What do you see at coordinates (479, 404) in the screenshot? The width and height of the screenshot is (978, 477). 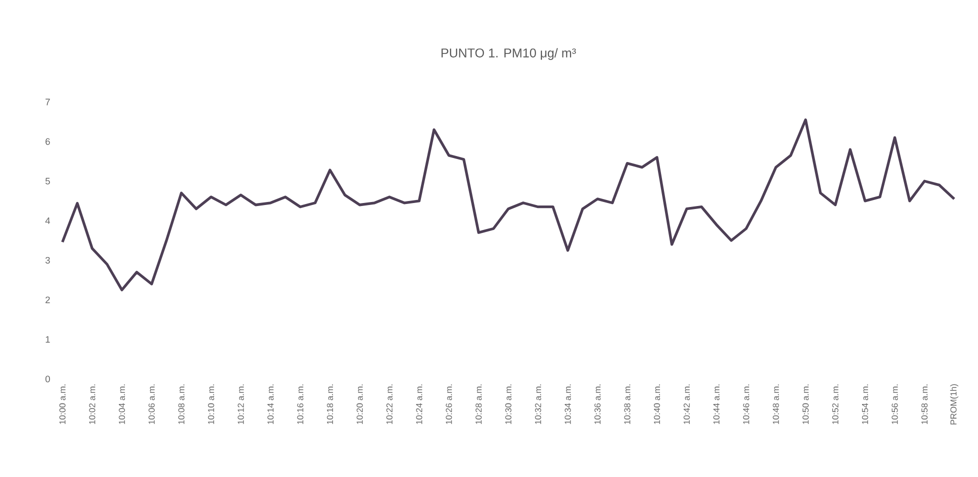 I see `x-tick-label: 10:28 a.m.` at bounding box center [479, 404].